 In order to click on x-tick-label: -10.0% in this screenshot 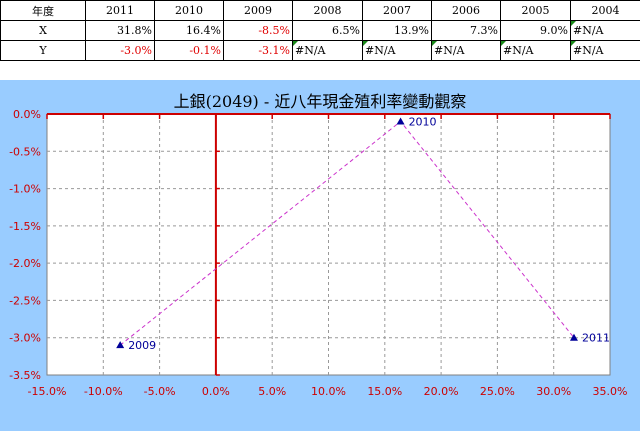, I will do `click(103, 391)`.